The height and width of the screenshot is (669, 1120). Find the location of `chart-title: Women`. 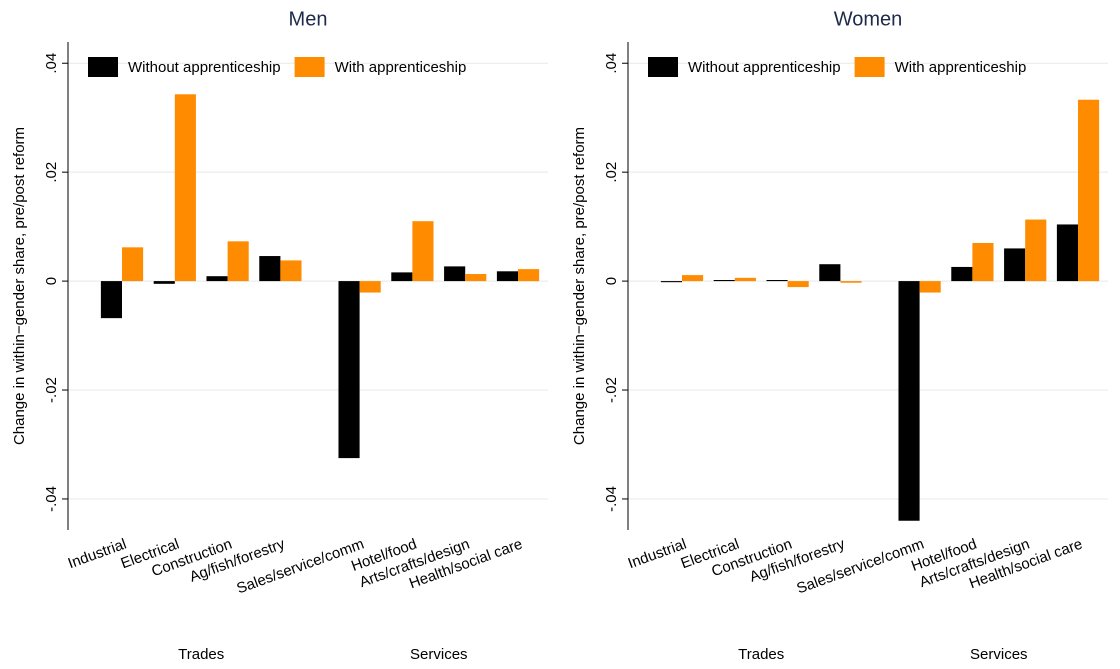

chart-title: Women is located at coordinates (868, 19).